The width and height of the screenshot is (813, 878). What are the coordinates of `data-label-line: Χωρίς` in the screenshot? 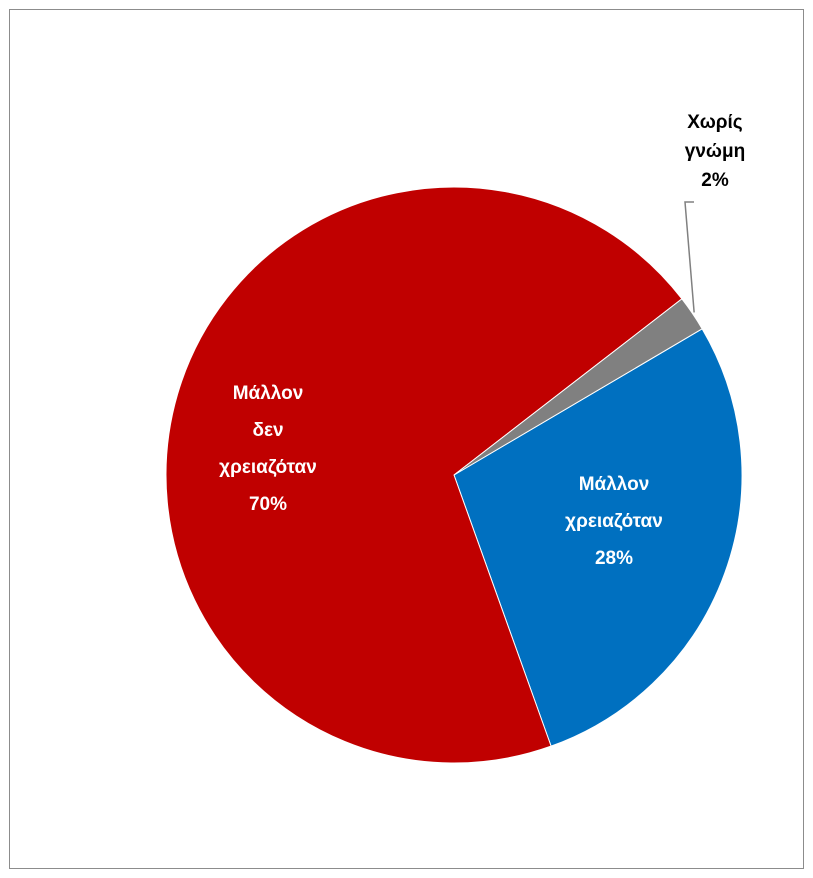 It's located at (715, 122).